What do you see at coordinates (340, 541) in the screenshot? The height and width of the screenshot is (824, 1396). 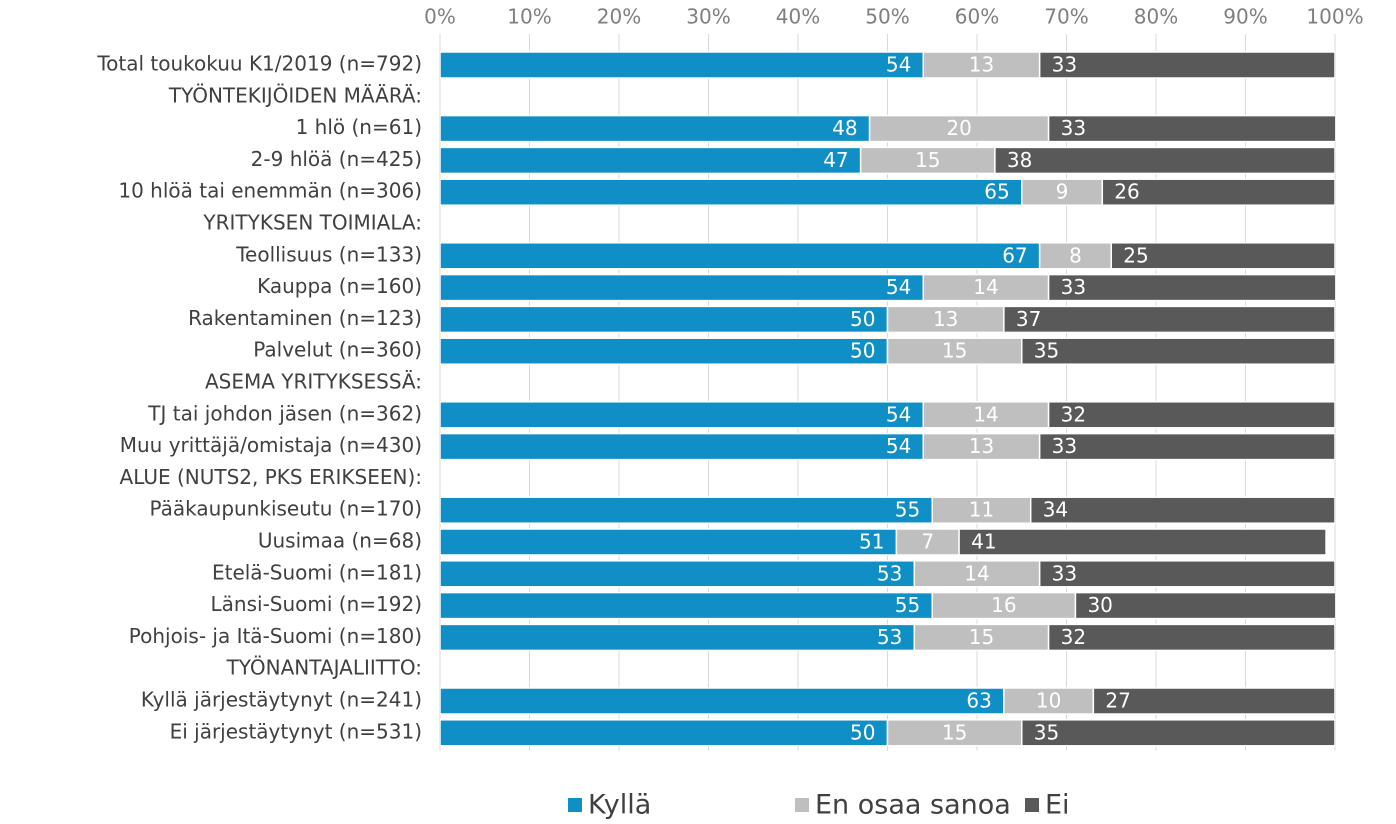 I see `category-label: Uusimaa (n=68)` at bounding box center [340, 541].